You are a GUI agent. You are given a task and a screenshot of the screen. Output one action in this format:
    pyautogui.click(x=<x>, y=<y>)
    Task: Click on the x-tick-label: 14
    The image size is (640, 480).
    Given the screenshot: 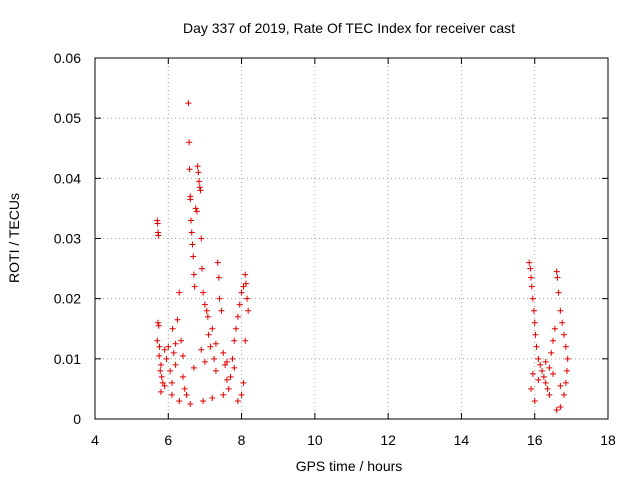 What is the action you would take?
    pyautogui.click(x=462, y=440)
    